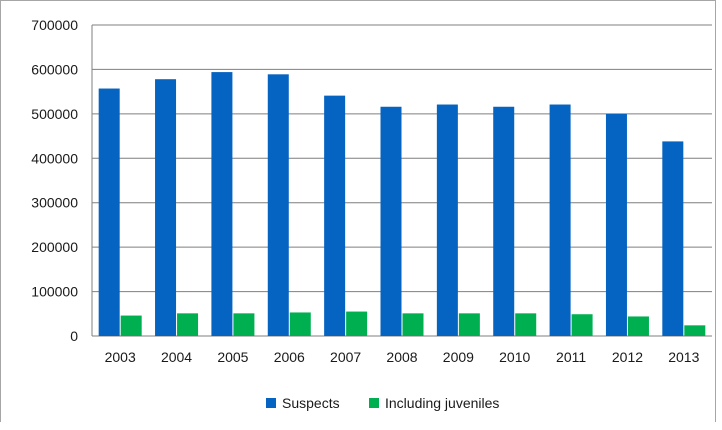 The height and width of the screenshot is (430, 722). I want to click on x-tick-label: 2010, so click(514, 357).